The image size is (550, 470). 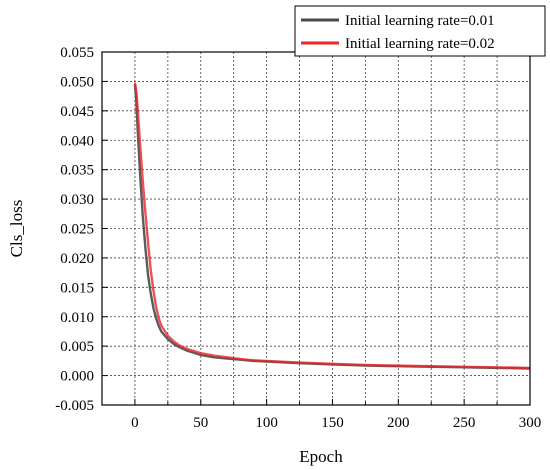 What do you see at coordinates (464, 423) in the screenshot?
I see `x-tick-label: 250` at bounding box center [464, 423].